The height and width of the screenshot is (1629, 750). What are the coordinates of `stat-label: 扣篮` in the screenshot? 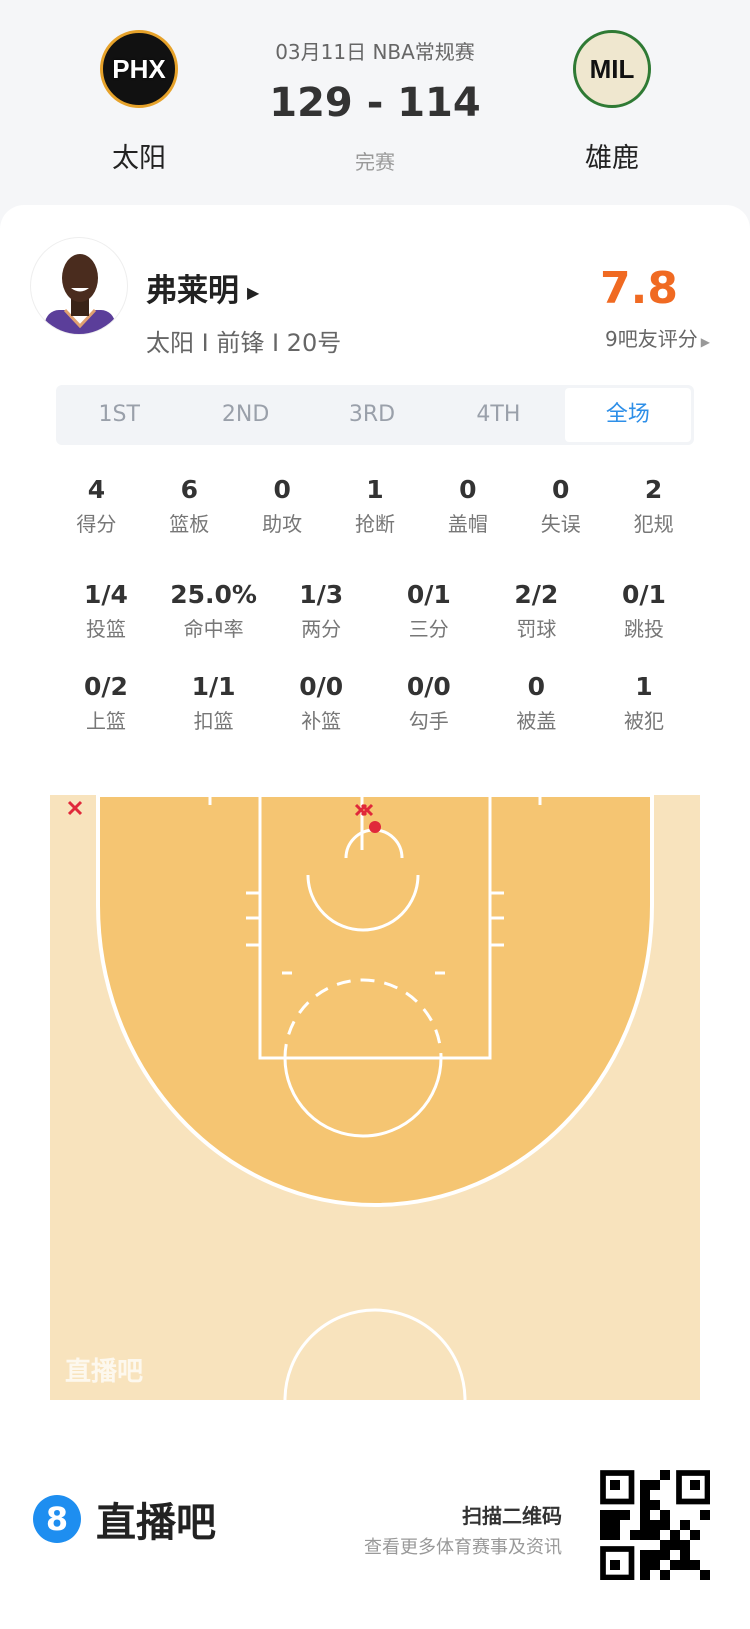 It's located at (213, 721).